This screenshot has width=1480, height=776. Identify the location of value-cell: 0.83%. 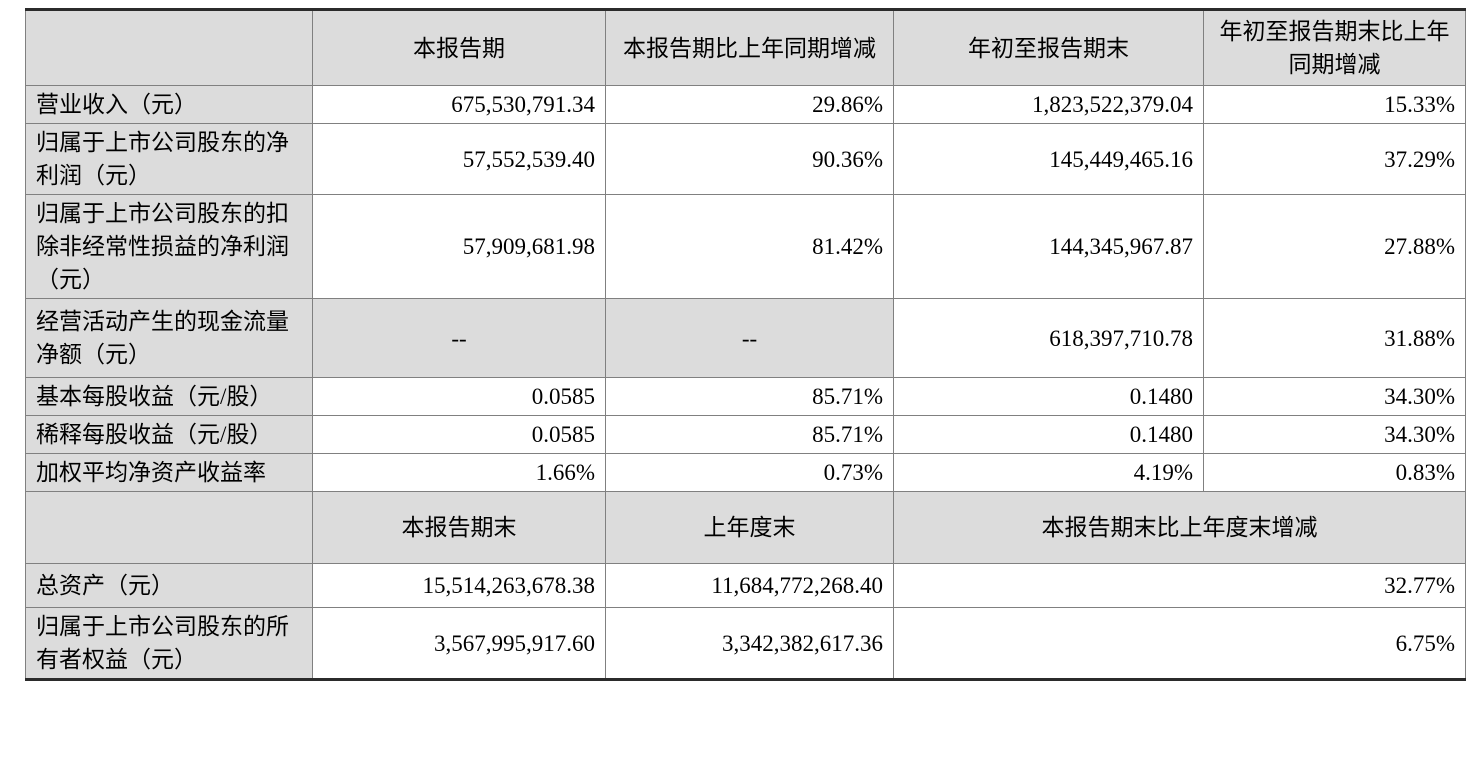
(1334, 472).